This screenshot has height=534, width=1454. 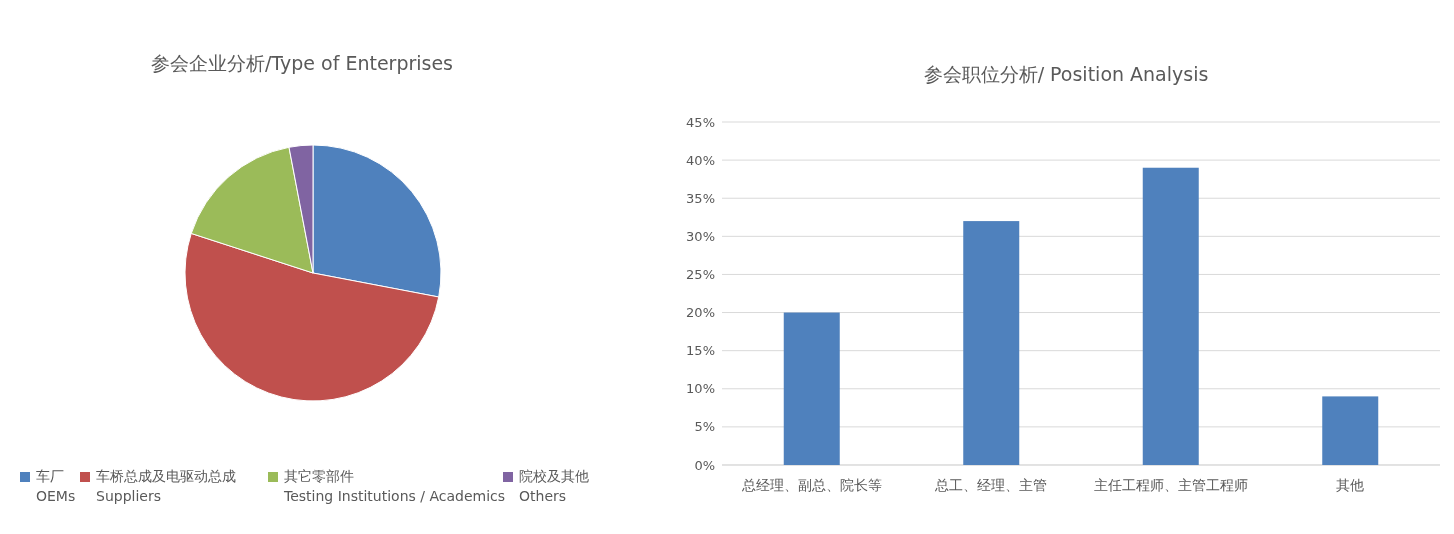 What do you see at coordinates (554, 486) in the screenshot?
I see `legend-label: 院校及其他 Others` at bounding box center [554, 486].